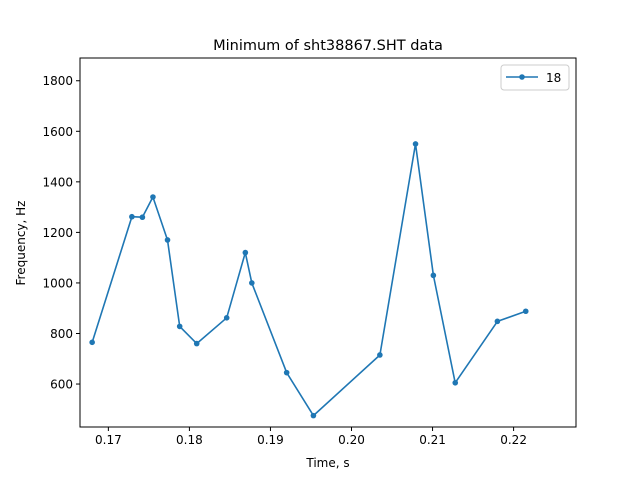  What do you see at coordinates (57, 182) in the screenshot?
I see `y-tick-label: 1400` at bounding box center [57, 182].